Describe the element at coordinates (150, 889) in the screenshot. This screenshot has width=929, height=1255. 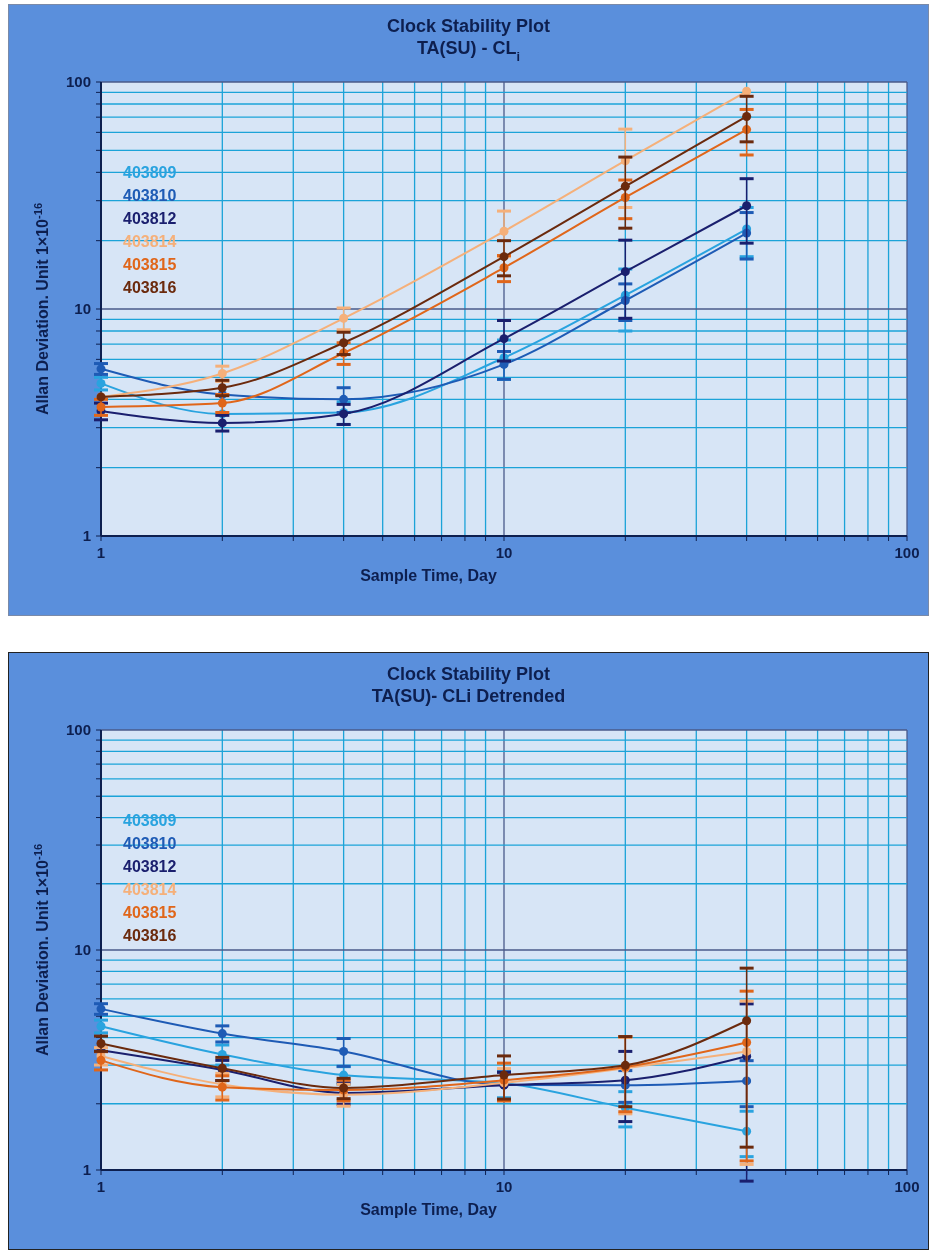
I see `text: 403814` at that location.